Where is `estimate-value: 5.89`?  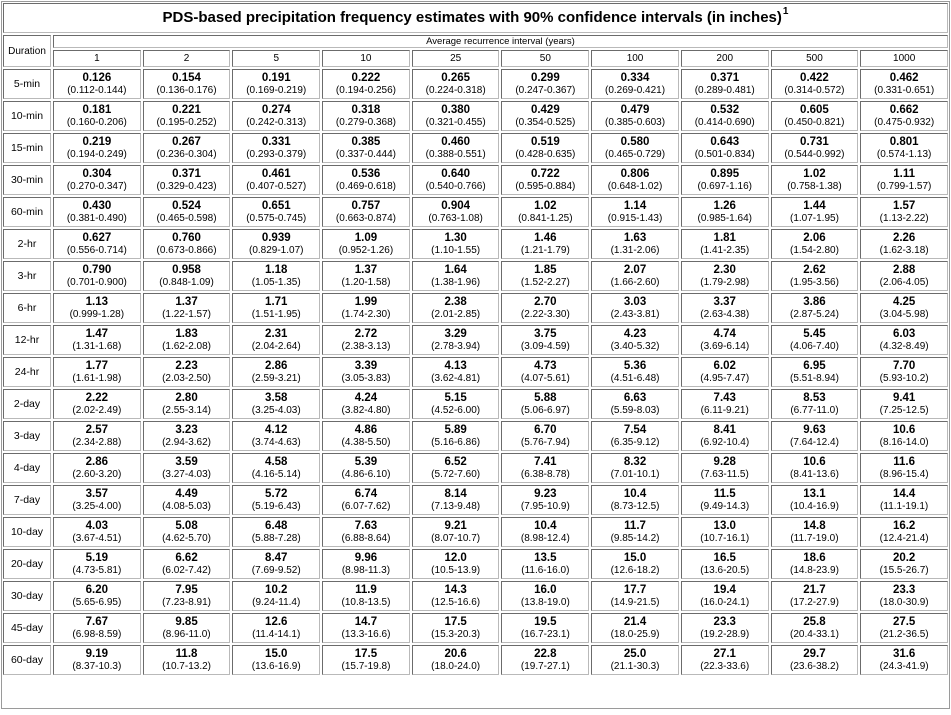
estimate-value: 5.89 is located at coordinates (455, 429).